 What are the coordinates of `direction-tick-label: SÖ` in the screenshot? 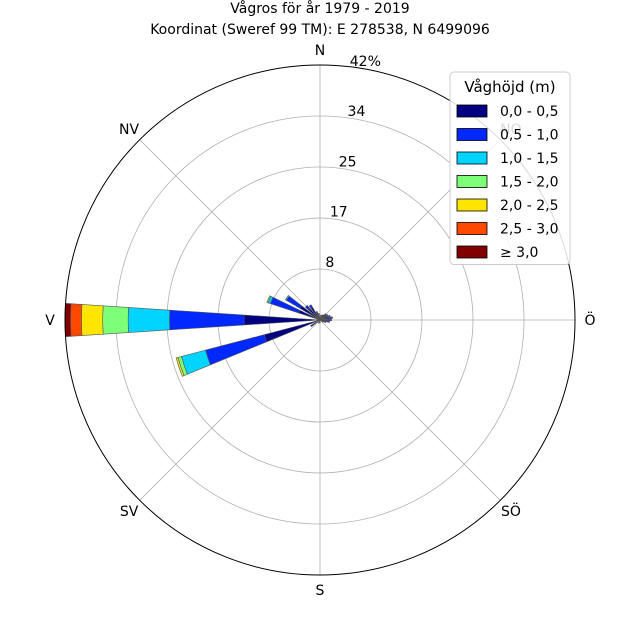 It's located at (511, 511).